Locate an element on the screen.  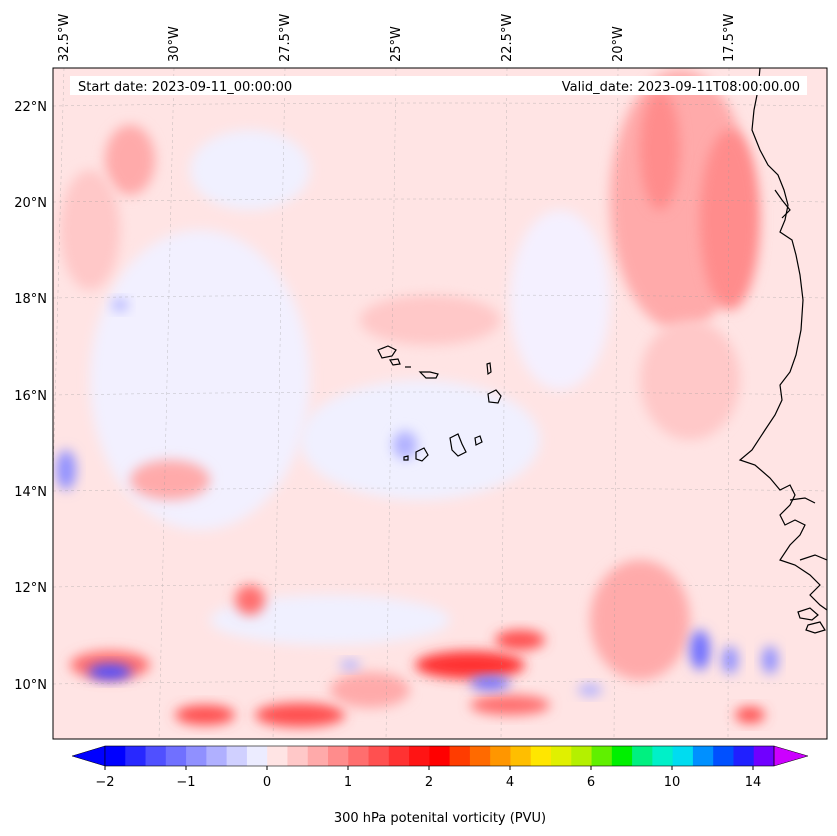
colorbar-high-extend is located at coordinates (791, 756).